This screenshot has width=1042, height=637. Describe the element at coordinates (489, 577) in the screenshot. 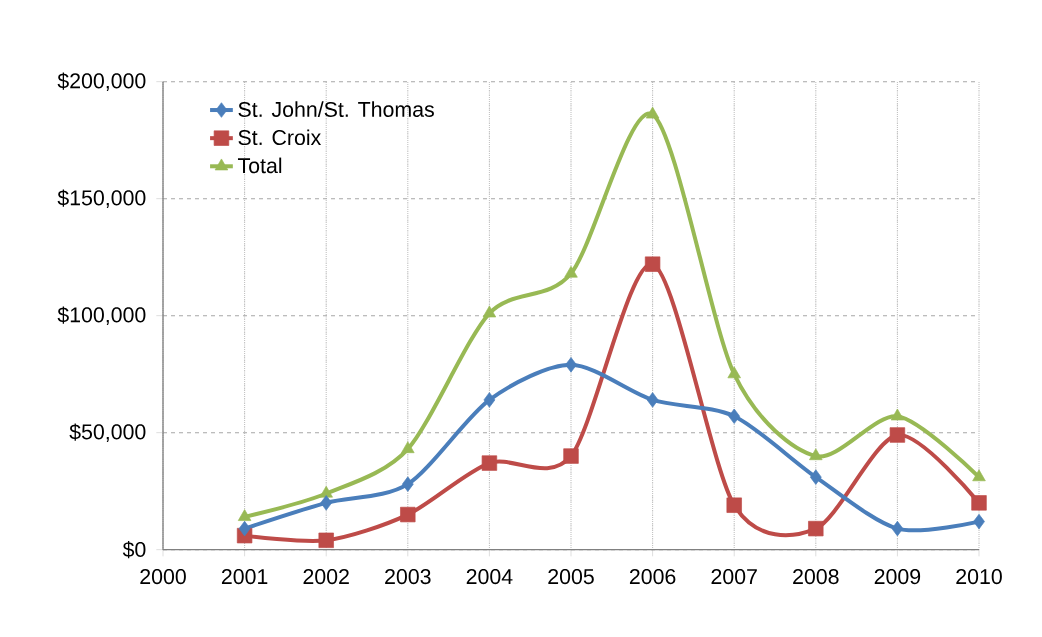

I see `x-tick-label: 2004` at that location.